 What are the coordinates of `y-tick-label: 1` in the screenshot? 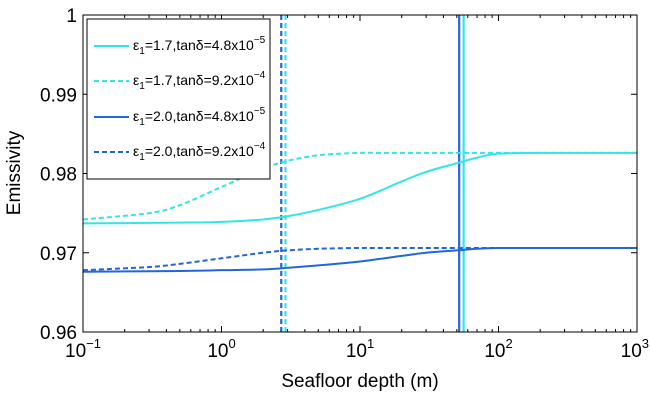 It's located at (71, 16).